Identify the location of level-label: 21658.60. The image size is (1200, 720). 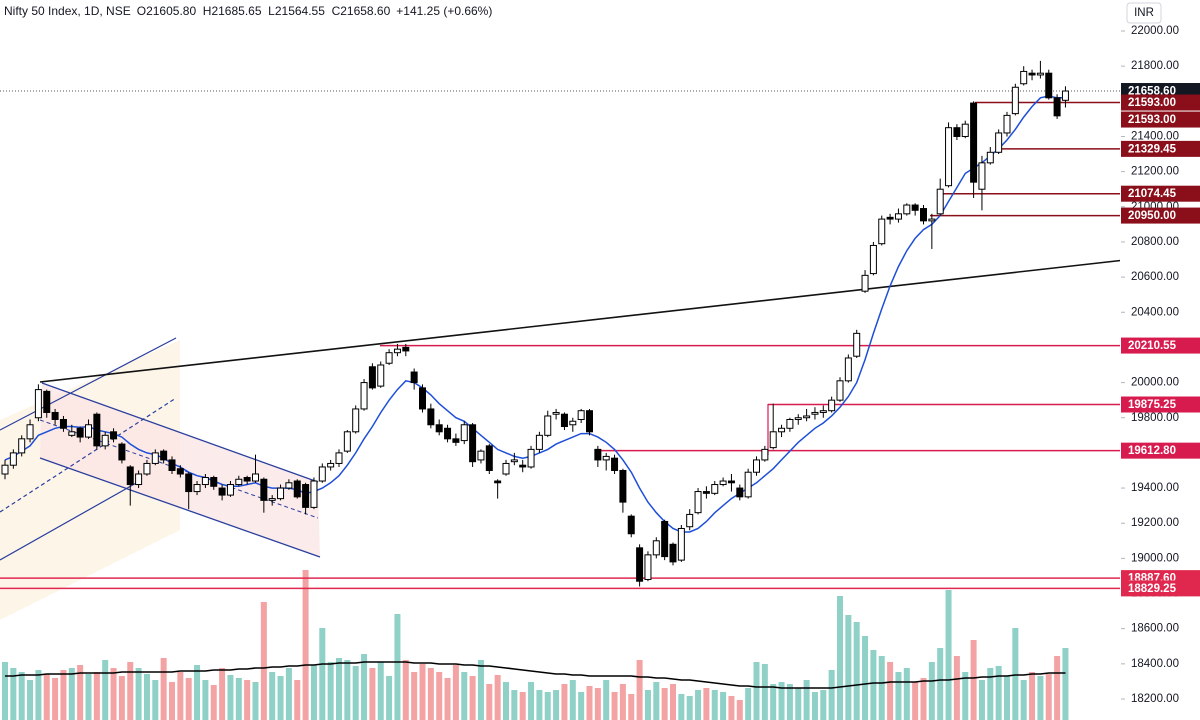
(1152, 92).